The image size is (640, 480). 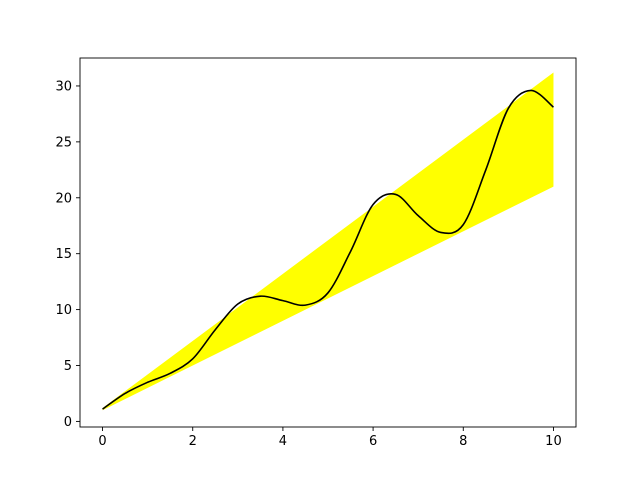 What do you see at coordinates (463, 441) in the screenshot?
I see `x-tick-label: 8` at bounding box center [463, 441].